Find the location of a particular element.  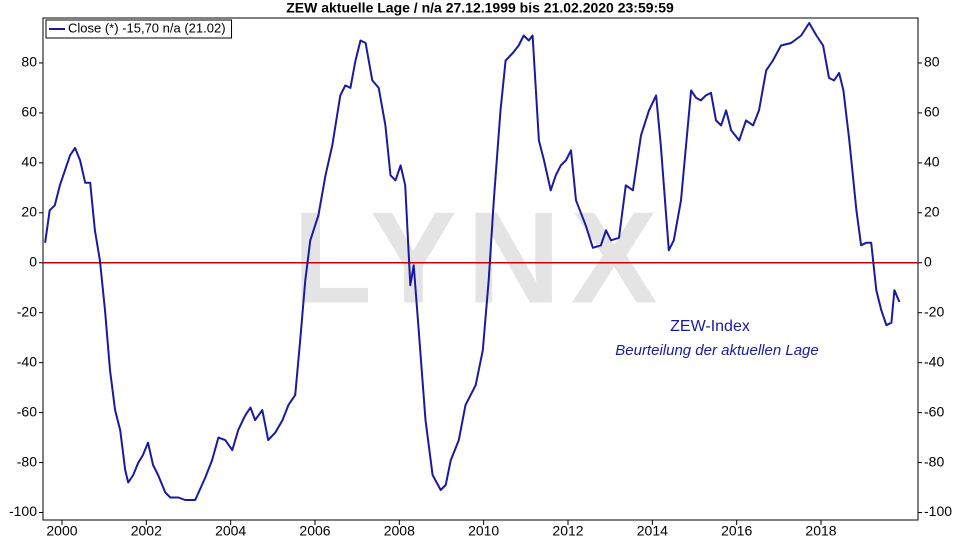

legend-entry: Close (*) -15,70 n/a (21.02) is located at coordinates (137, 27).